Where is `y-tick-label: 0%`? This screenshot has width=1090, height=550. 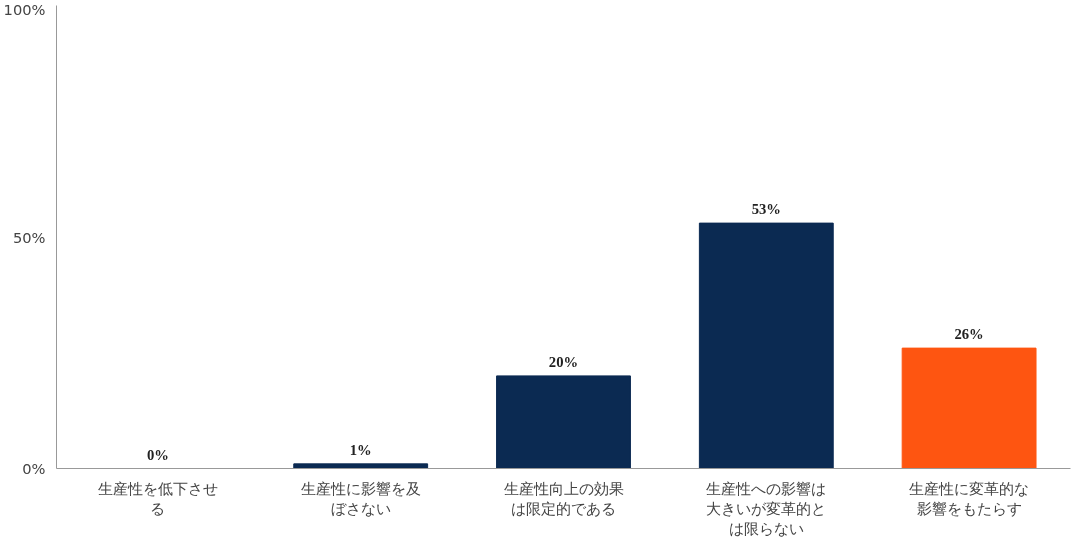
y-tick-label: 0% is located at coordinates (34, 468).